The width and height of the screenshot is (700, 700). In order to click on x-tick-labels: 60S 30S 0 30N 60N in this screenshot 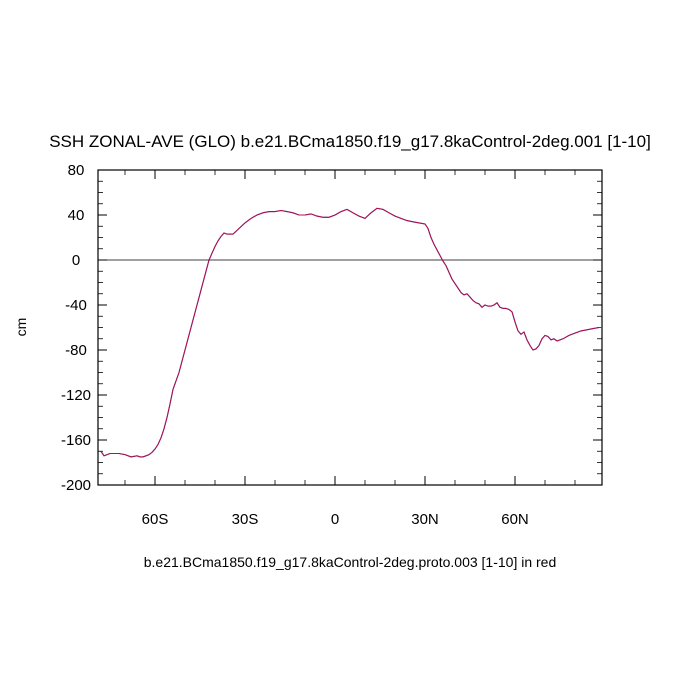, I will do `click(335, 519)`.